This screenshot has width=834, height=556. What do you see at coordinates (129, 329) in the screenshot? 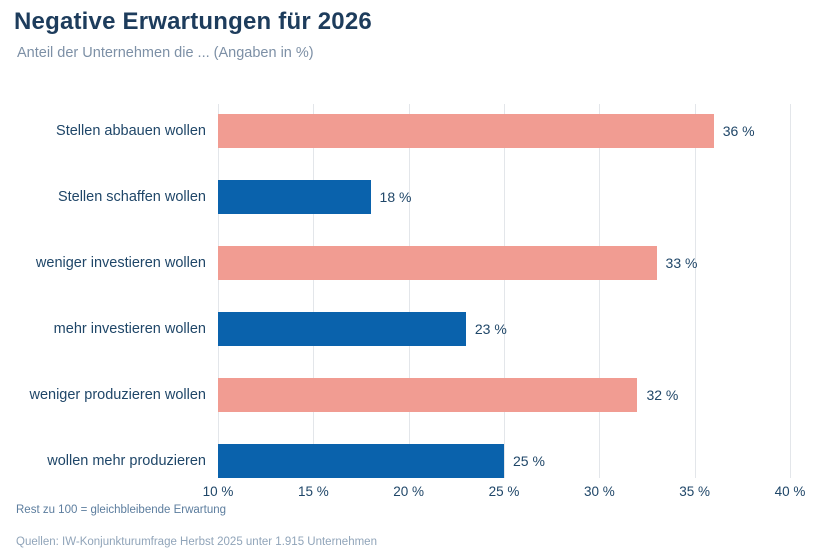
I see `category-label: mehr investieren wollen` at bounding box center [129, 329].